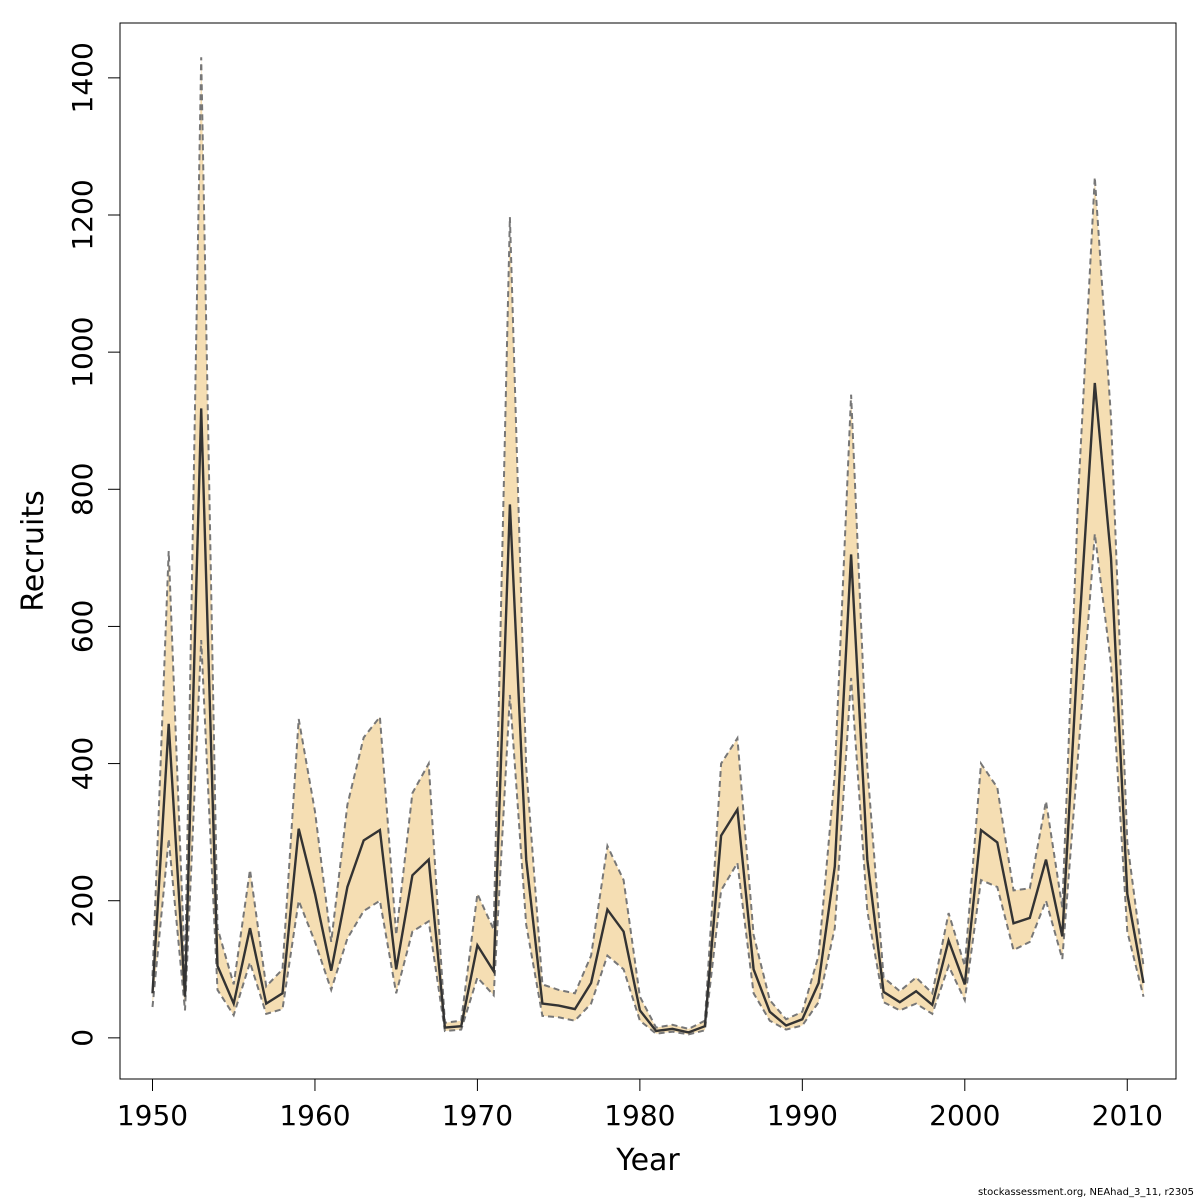 The height and width of the screenshot is (1200, 1200). Describe the element at coordinates (477, 1115) in the screenshot. I see `x-tick-label: 1970` at that location.